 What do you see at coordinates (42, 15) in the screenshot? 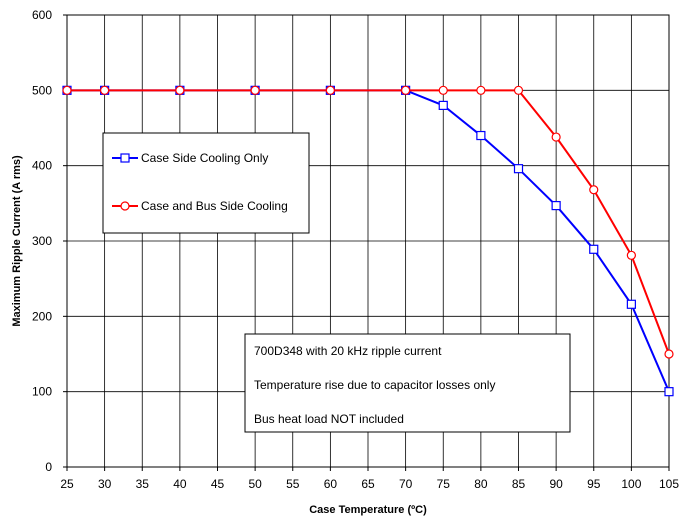
I see `y-tick-label: 600` at bounding box center [42, 15].